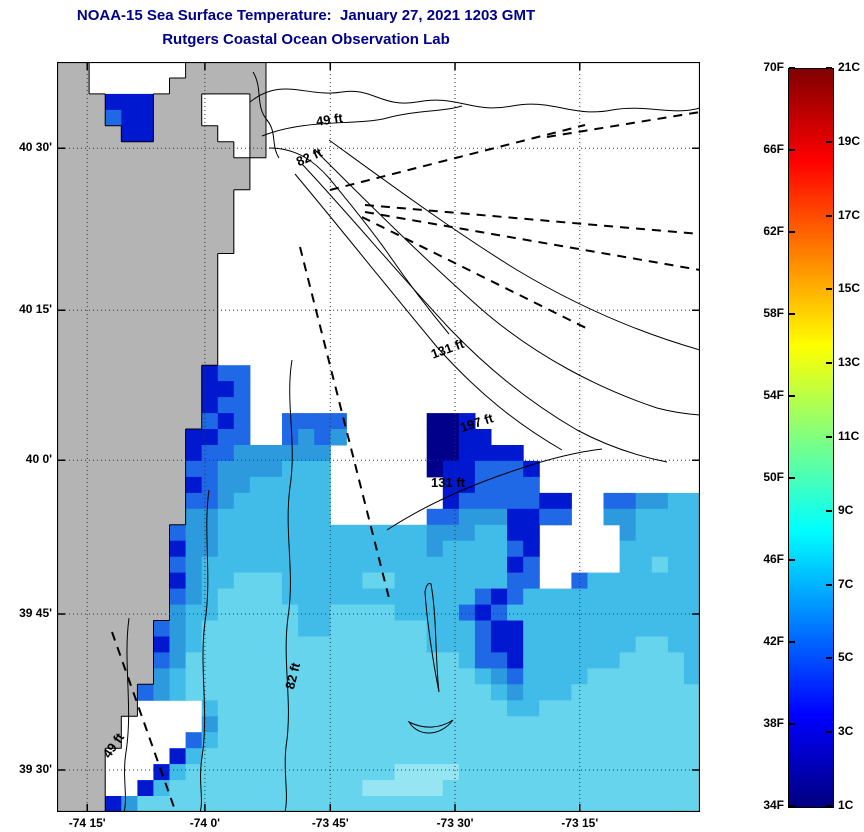 The image size is (864, 832). Describe the element at coordinates (849, 67) in the screenshot. I see `colorbar-celsius-label: 21C` at that location.